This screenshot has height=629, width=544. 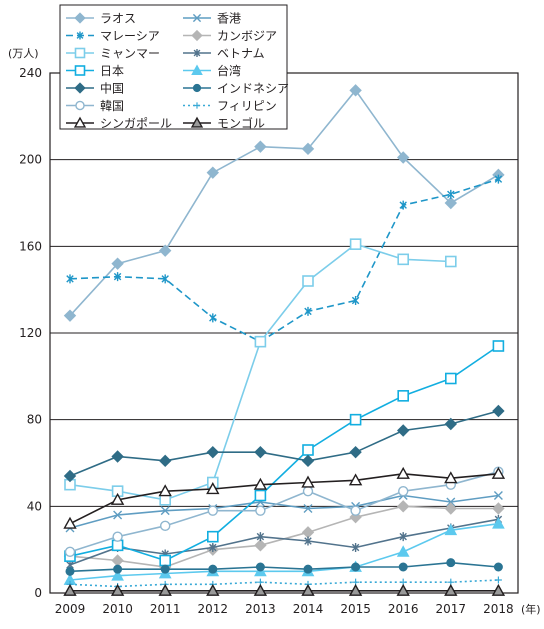 What do you see at coordinates (241, 123) in the screenshot?
I see `legend-label: モンゴル` at bounding box center [241, 123].